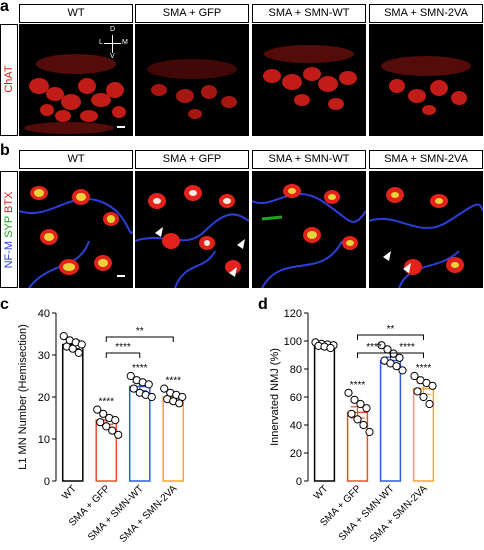 This screenshot has width=484, height=550. Describe the element at coordinates (76, 13) in the screenshot. I see `panel-a-header-wt: WT` at that location.